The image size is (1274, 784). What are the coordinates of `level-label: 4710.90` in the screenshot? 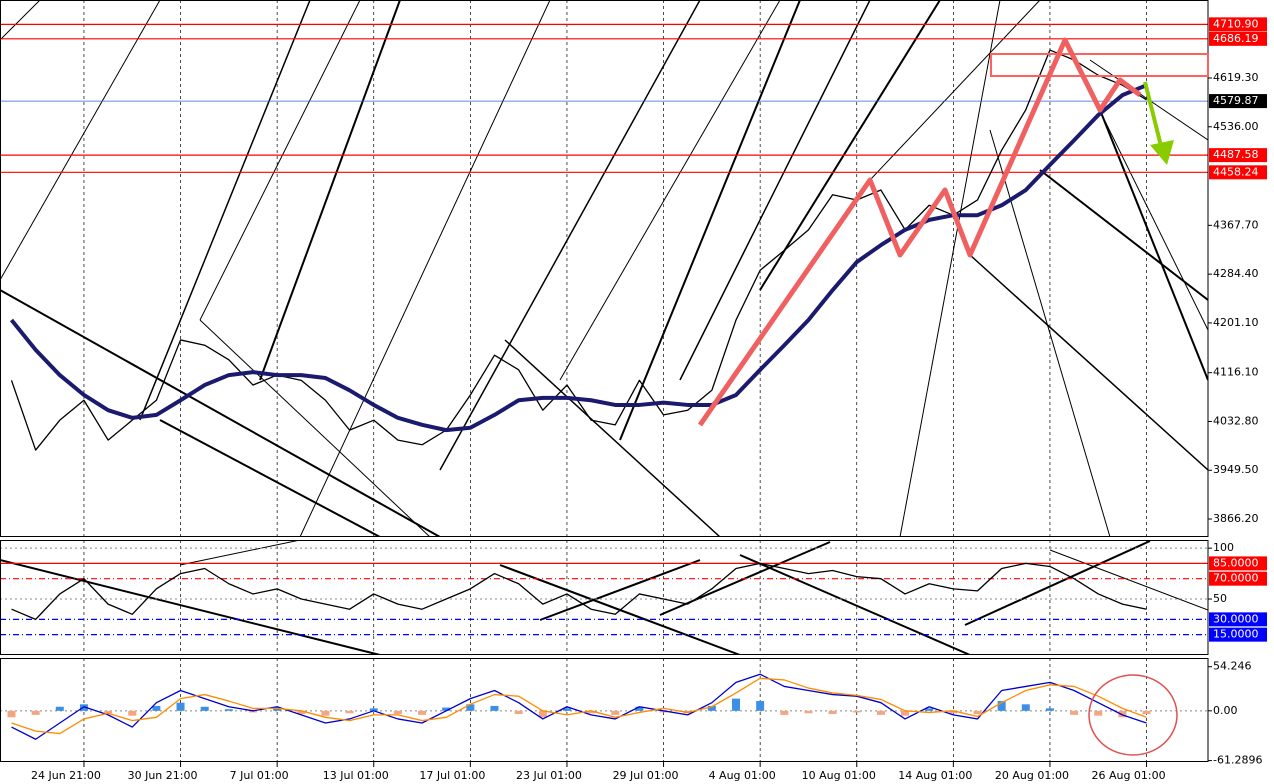 It's located at (1236, 23).